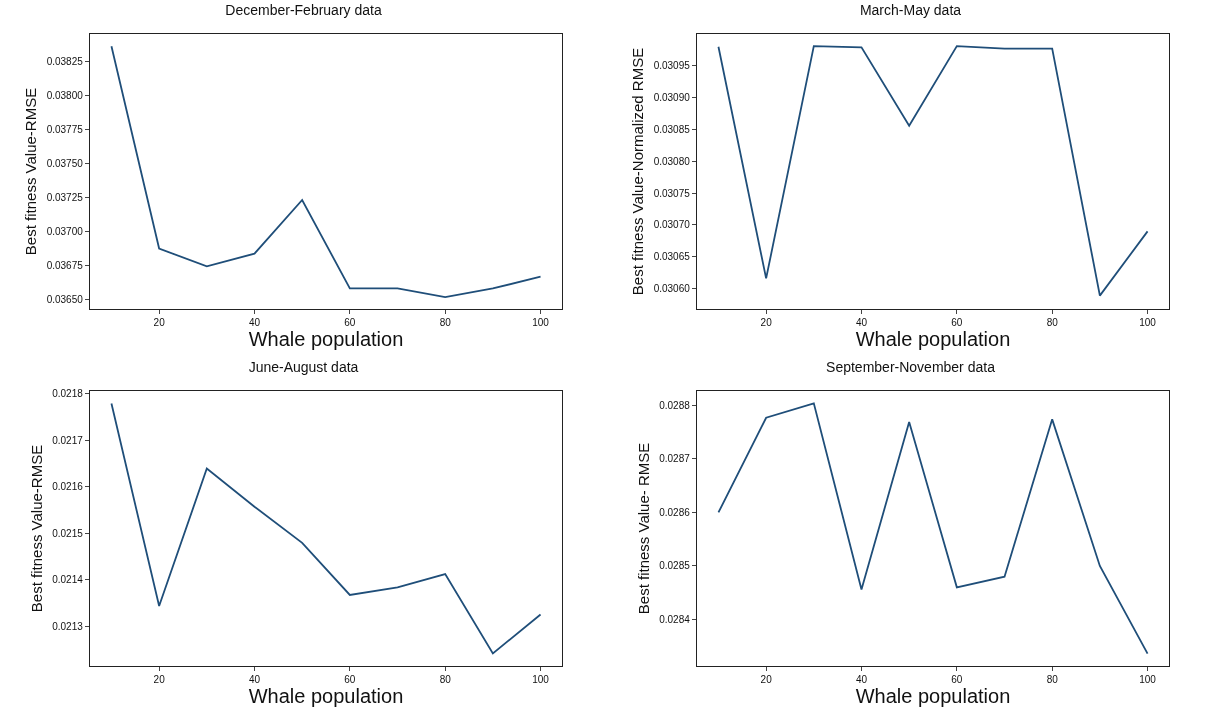  I want to click on y-tick-label: 0.03075, so click(672, 193).